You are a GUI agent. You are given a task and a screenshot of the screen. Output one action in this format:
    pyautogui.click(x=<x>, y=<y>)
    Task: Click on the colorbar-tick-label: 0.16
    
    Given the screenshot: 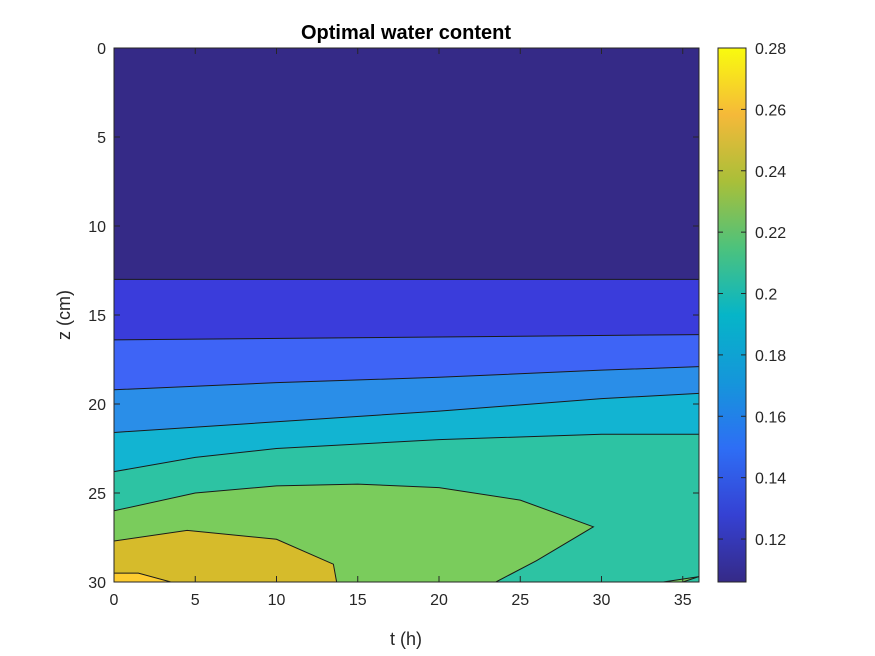 What is the action you would take?
    pyautogui.click(x=770, y=417)
    